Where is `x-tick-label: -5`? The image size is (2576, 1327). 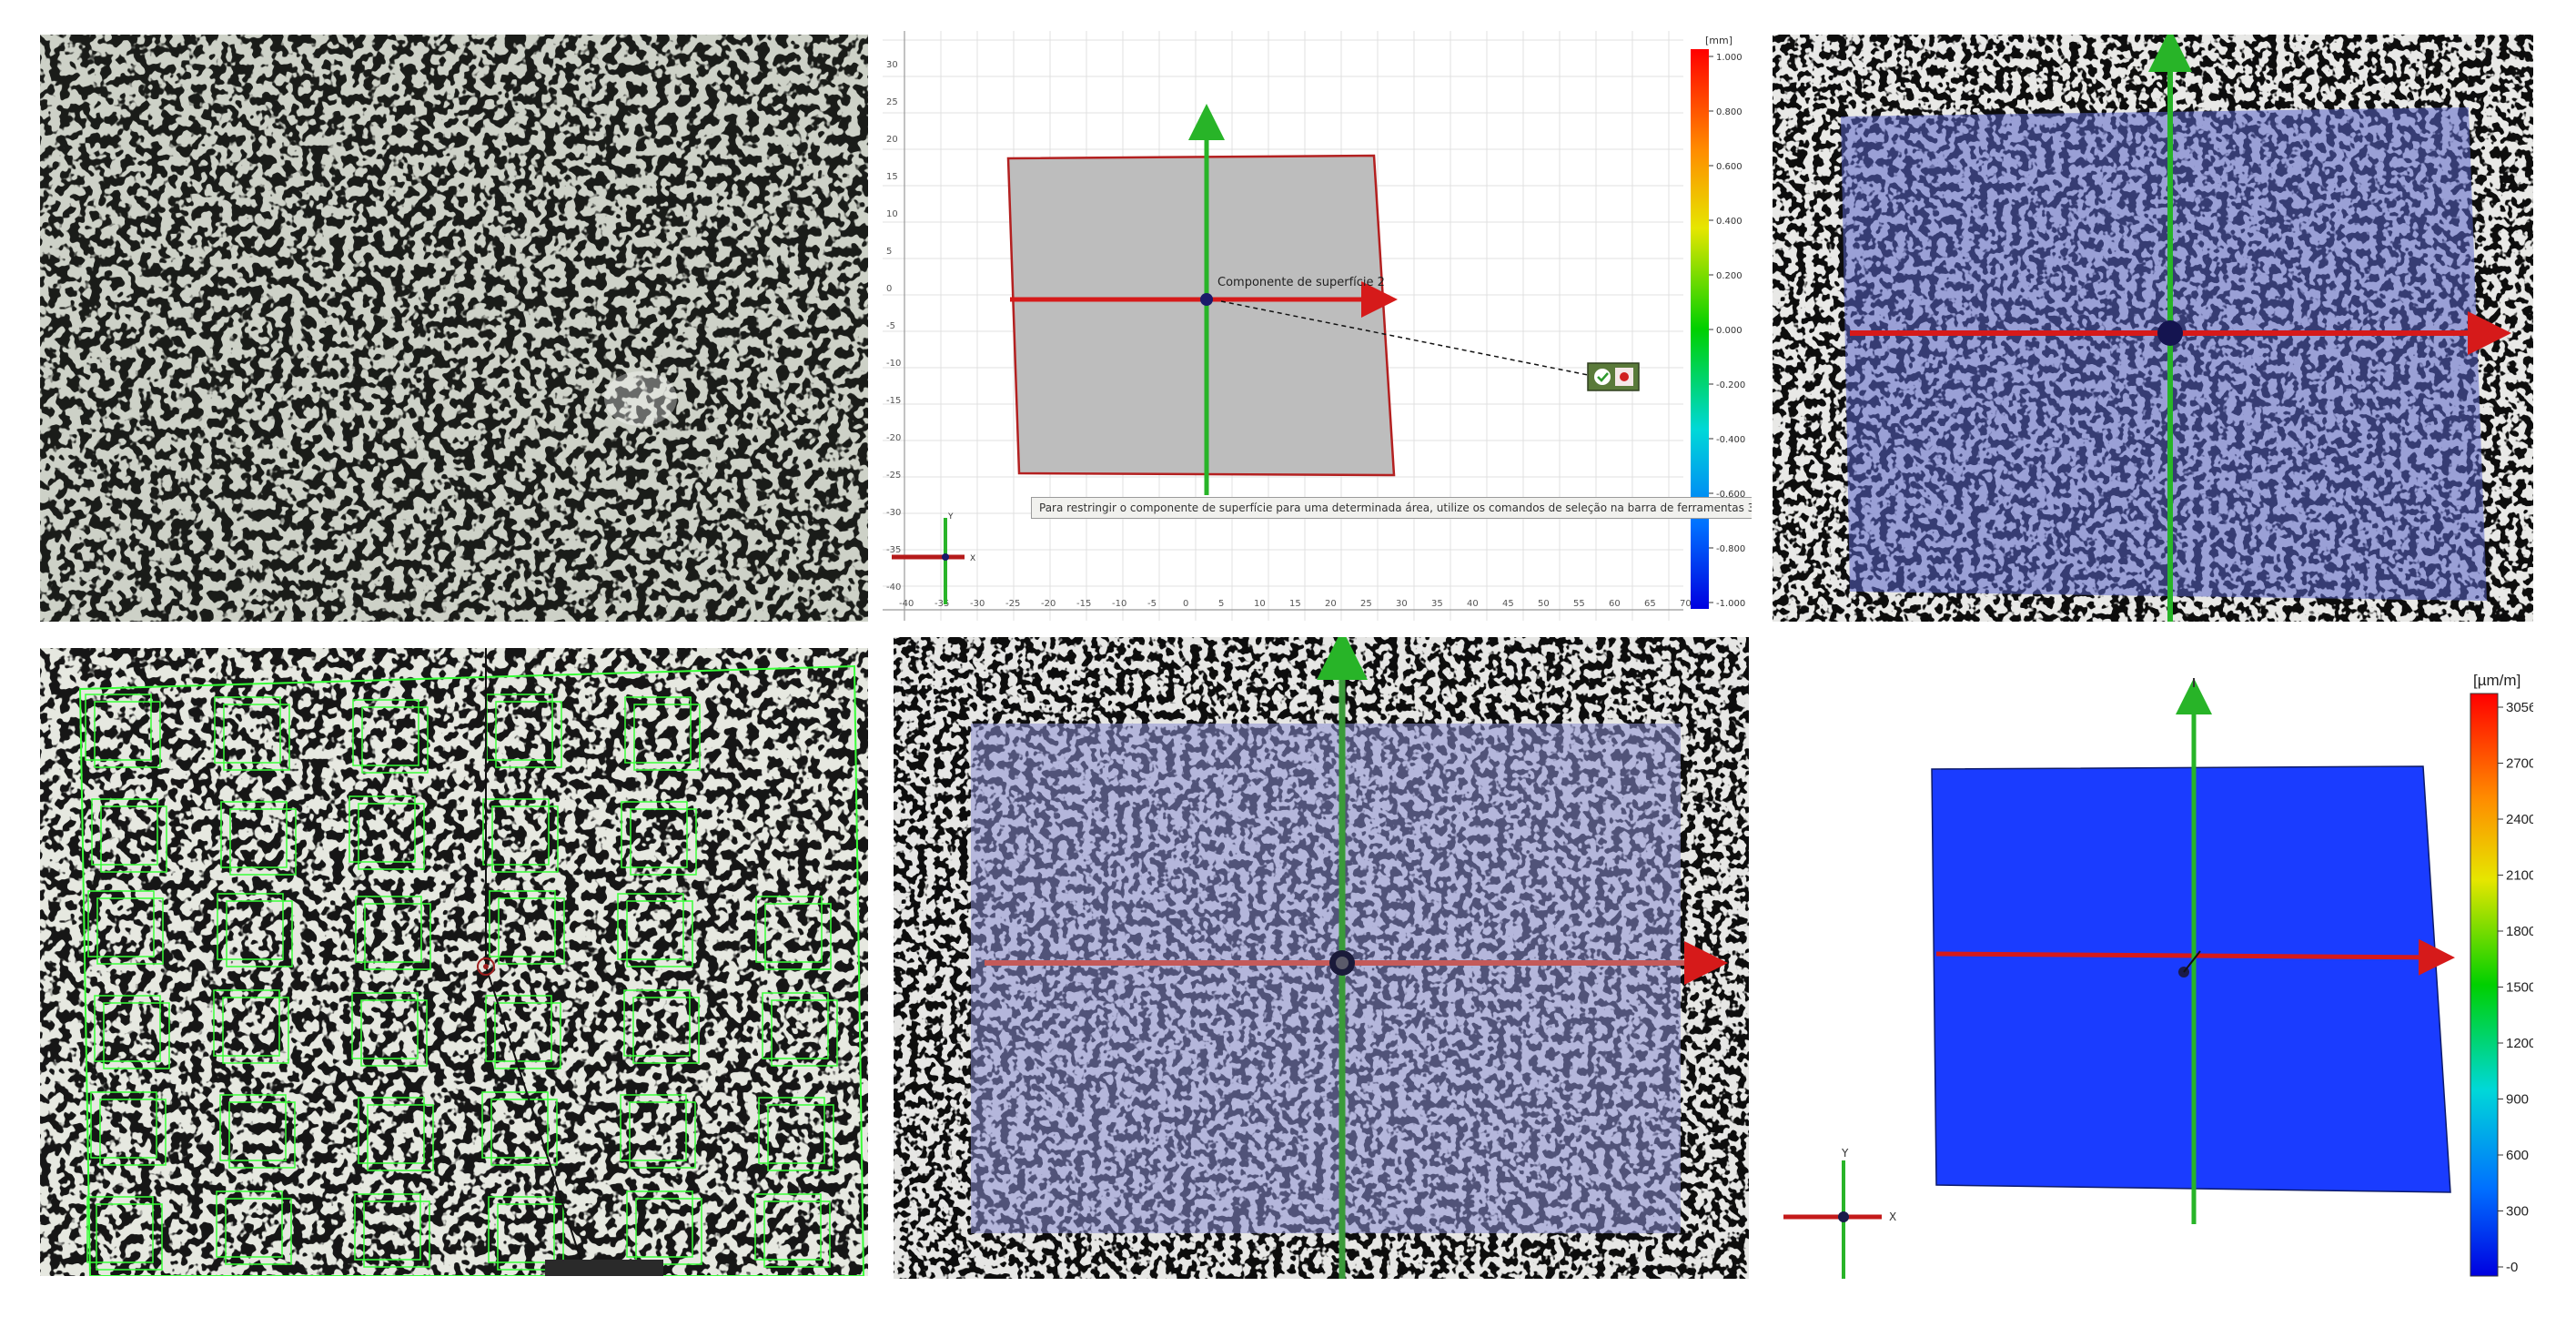
x-tick-label: -5 is located at coordinates (1152, 604).